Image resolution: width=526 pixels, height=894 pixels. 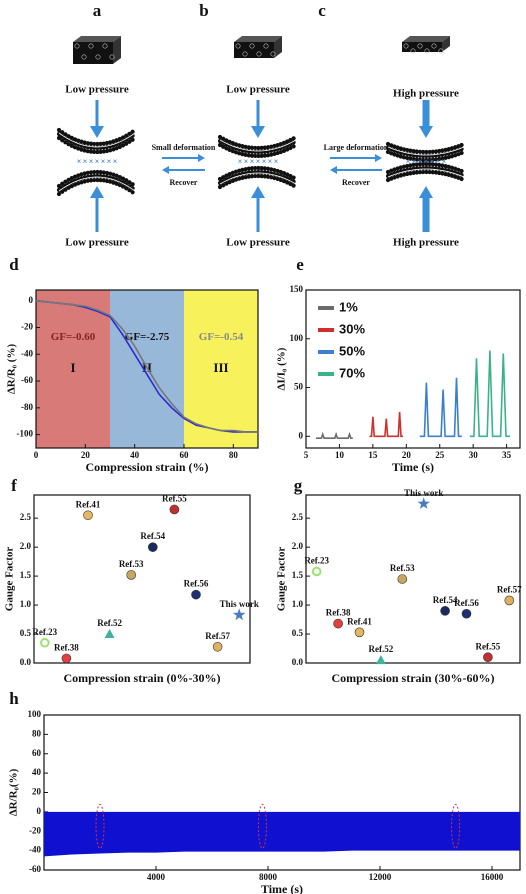 I want to click on y-tick-label: 2.5, so click(x=26, y=517).